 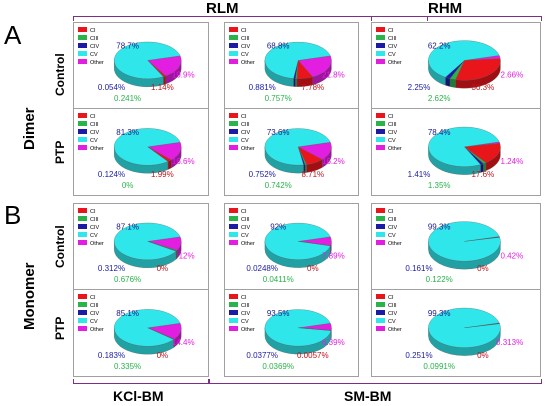 What do you see at coordinates (128, 185) in the screenshot?
I see `pie-value-label-ciii: 0%` at bounding box center [128, 185].